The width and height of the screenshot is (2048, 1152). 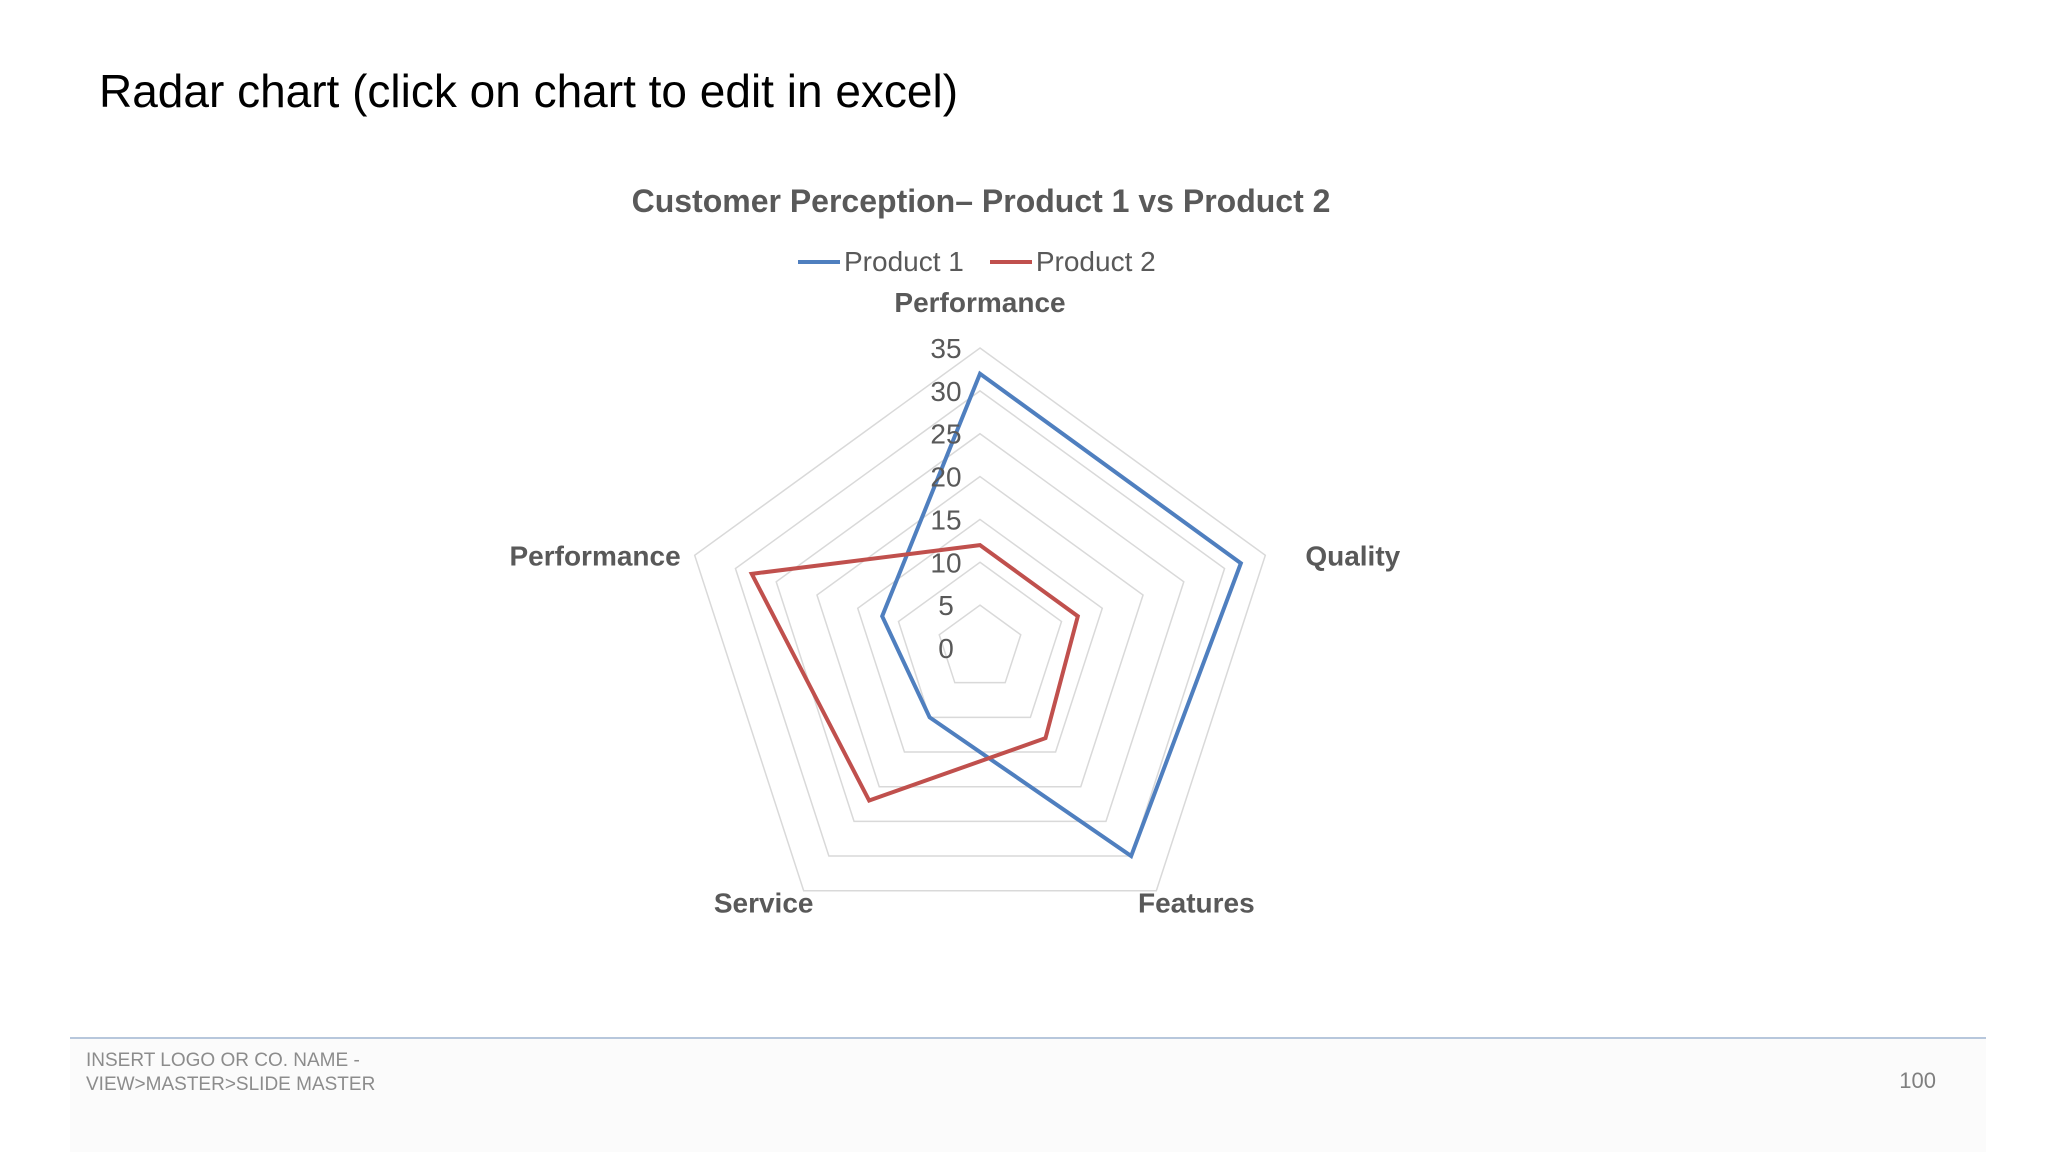 I want to click on r-tick-label-30: 30, so click(x=945, y=391).